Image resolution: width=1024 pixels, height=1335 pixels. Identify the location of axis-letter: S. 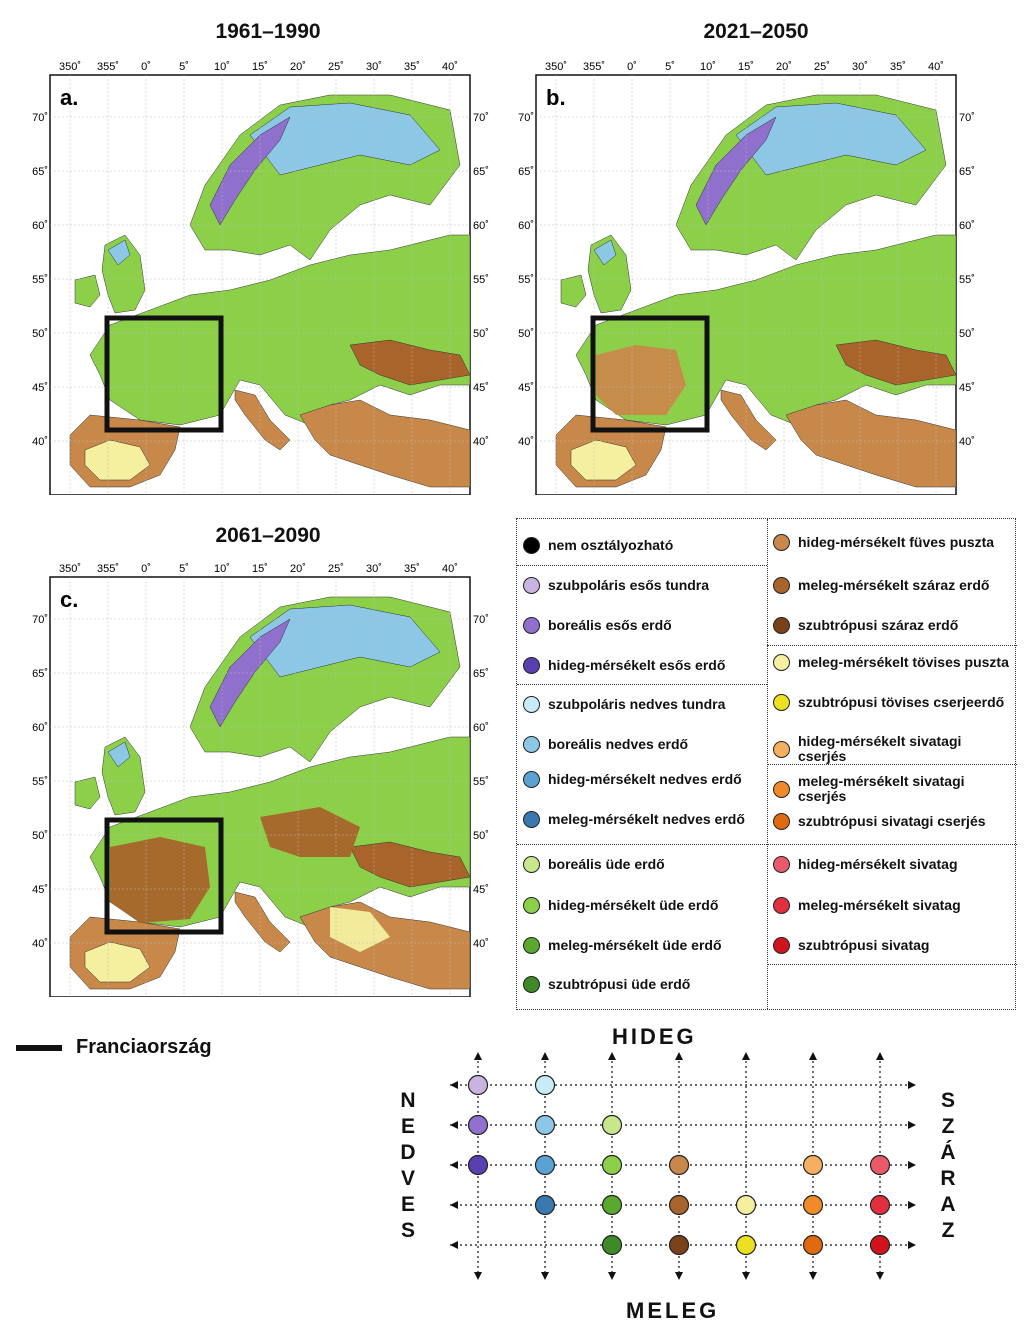
(947, 1100).